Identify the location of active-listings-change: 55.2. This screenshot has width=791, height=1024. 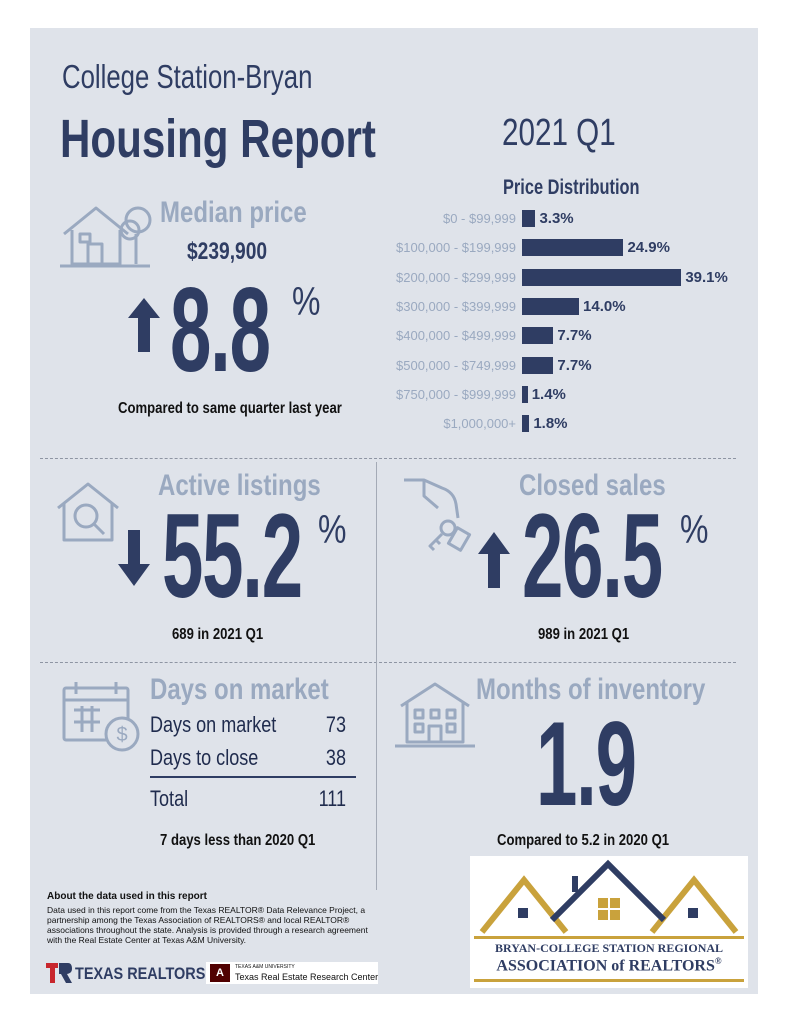
(232, 556).